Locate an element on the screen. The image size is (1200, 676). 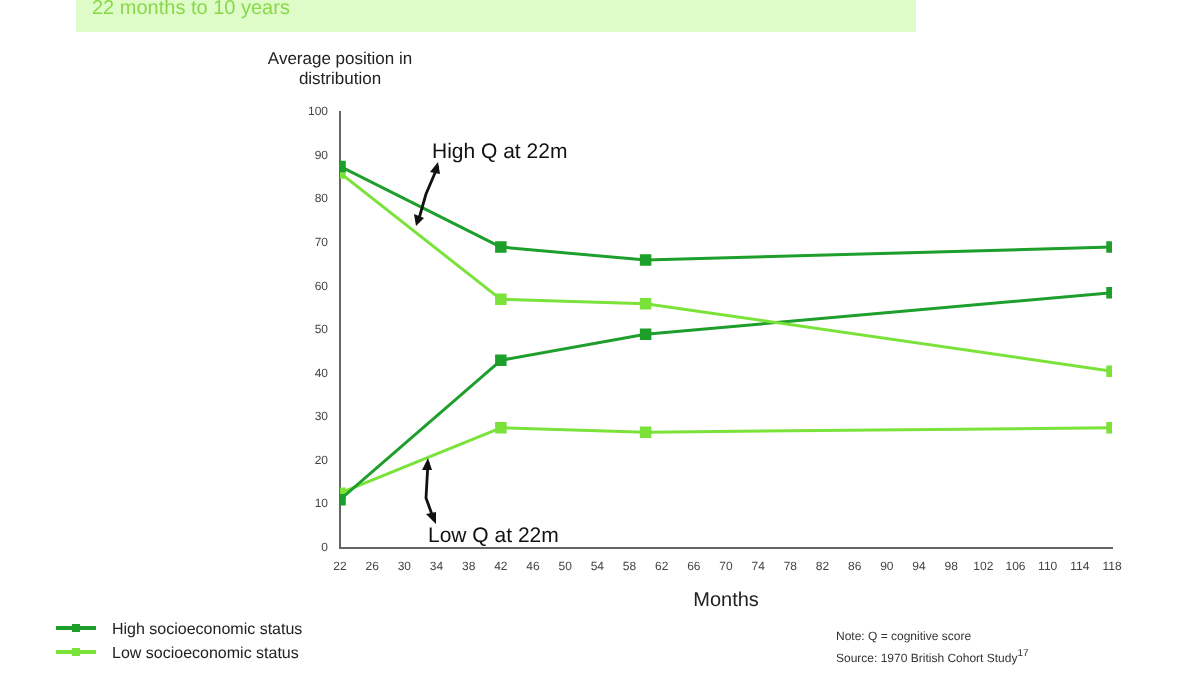
annotation: Low Q at 22m is located at coordinates (493, 536).